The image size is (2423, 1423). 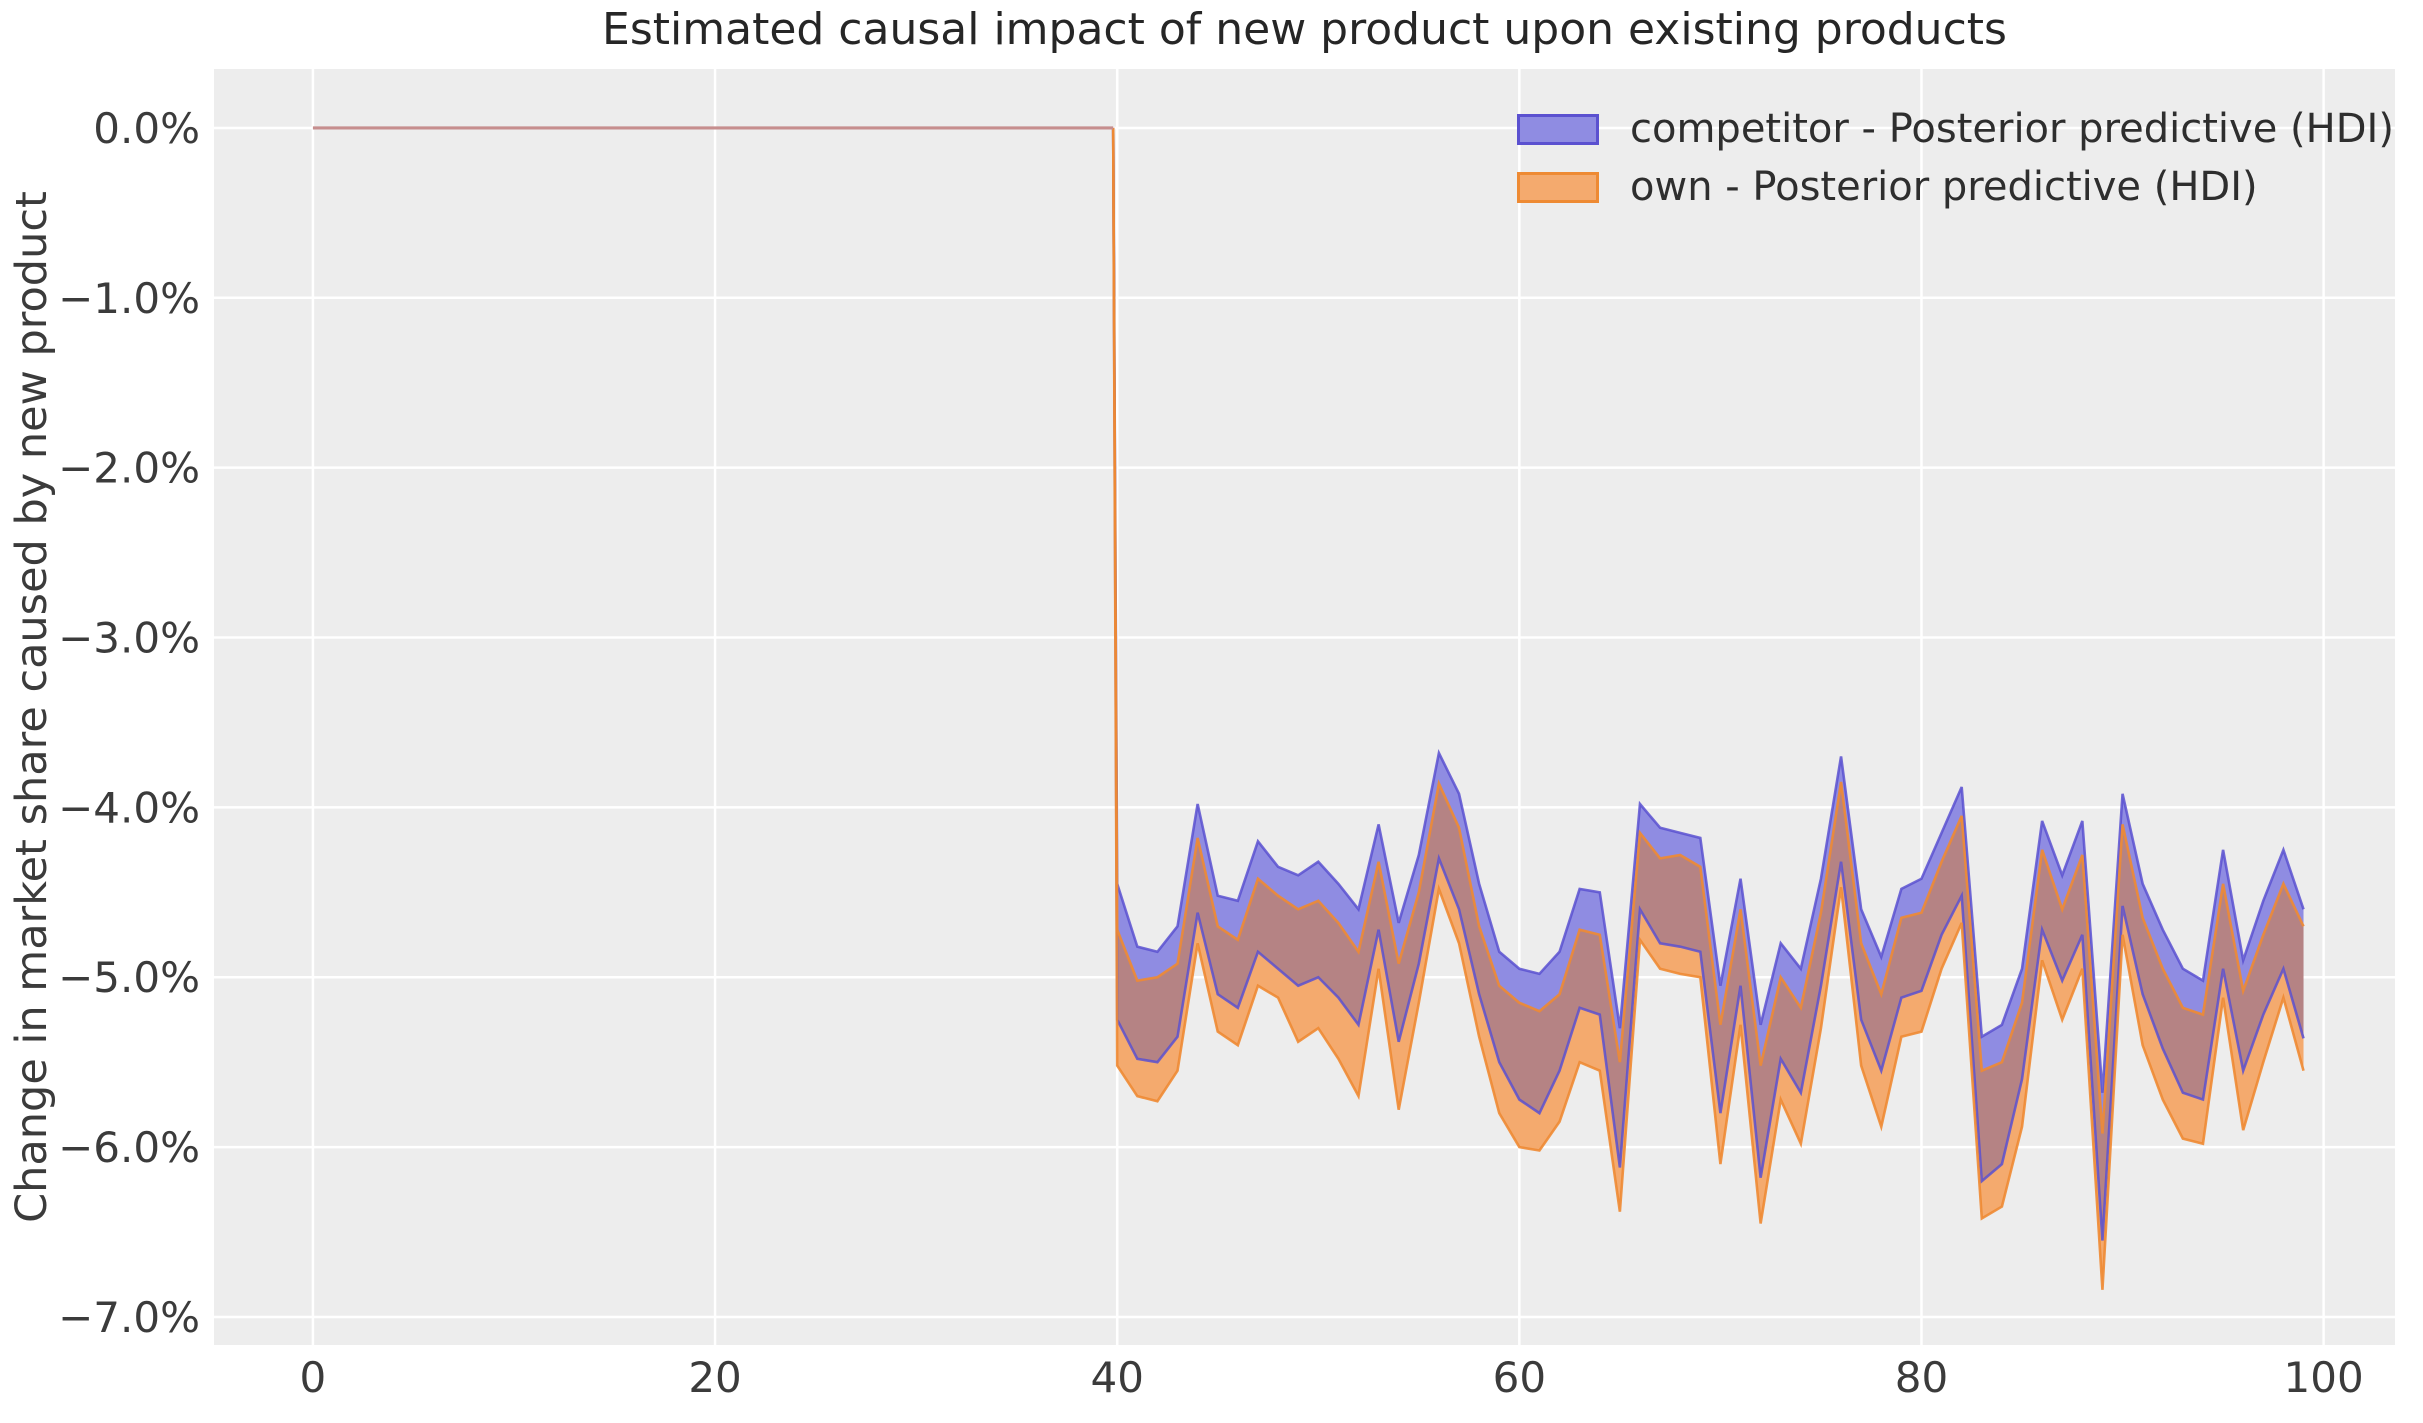 I want to click on x-tick-labels: 0 20 40 60 80 100, so click(x=1332, y=1377).